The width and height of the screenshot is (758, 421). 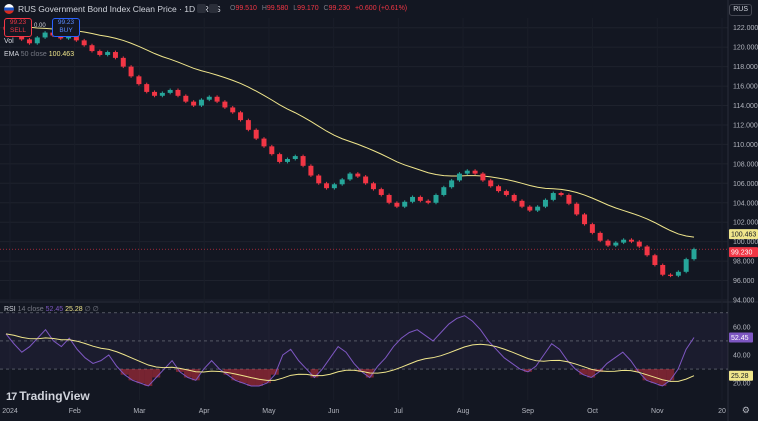 I want to click on eye-icon, so click(x=201, y=8).